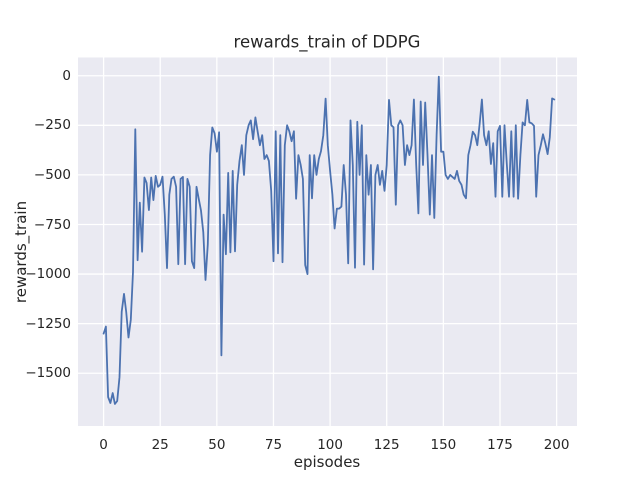 The width and height of the screenshot is (640, 480). What do you see at coordinates (160, 445) in the screenshot?
I see `x-tick-label: 25` at bounding box center [160, 445].